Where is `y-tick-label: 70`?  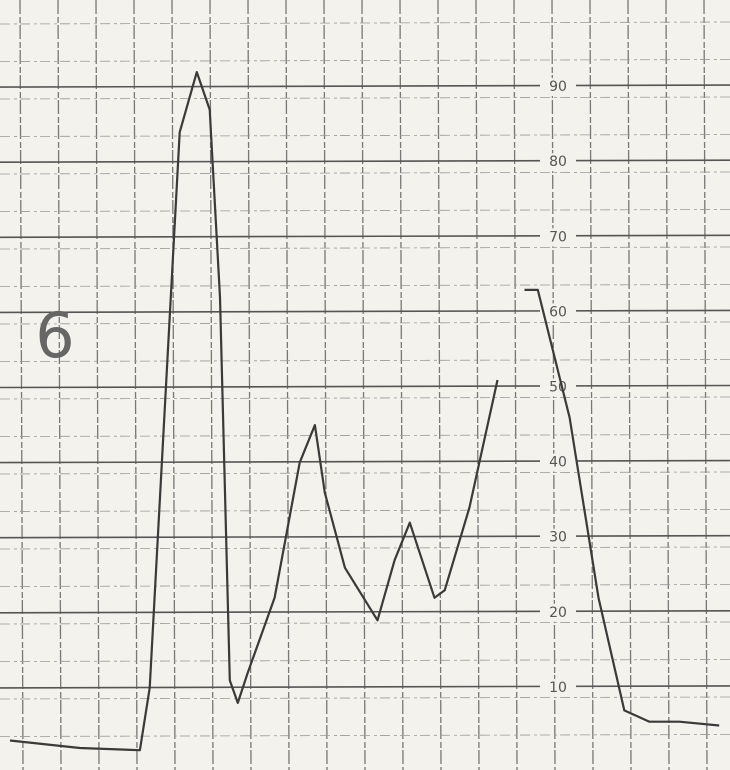 y-tick-label: 70 is located at coordinates (558, 237).